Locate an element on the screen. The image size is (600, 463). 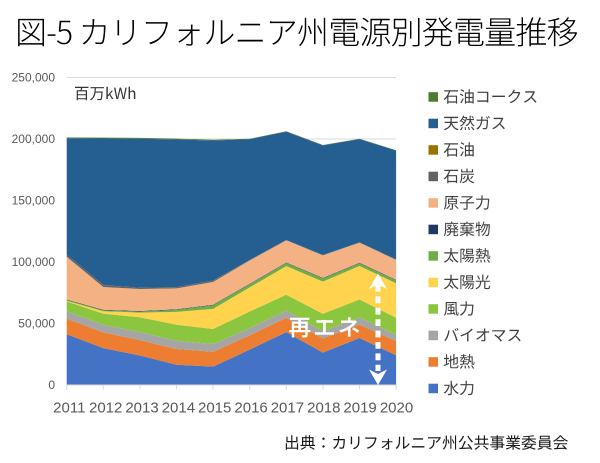
svg-text: 2011 is located at coordinates (69, 407).